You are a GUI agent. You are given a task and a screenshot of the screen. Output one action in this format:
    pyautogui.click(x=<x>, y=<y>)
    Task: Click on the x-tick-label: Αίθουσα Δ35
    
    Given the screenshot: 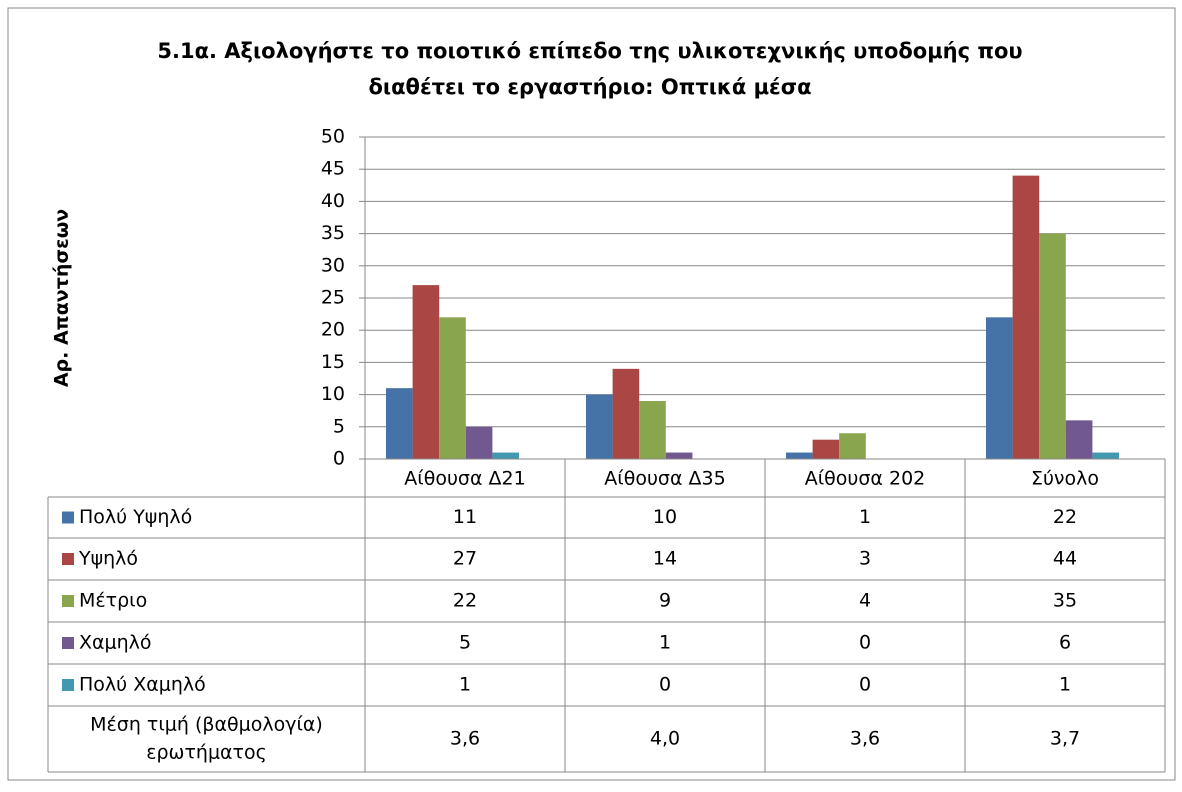 What is the action you would take?
    pyautogui.click(x=664, y=479)
    